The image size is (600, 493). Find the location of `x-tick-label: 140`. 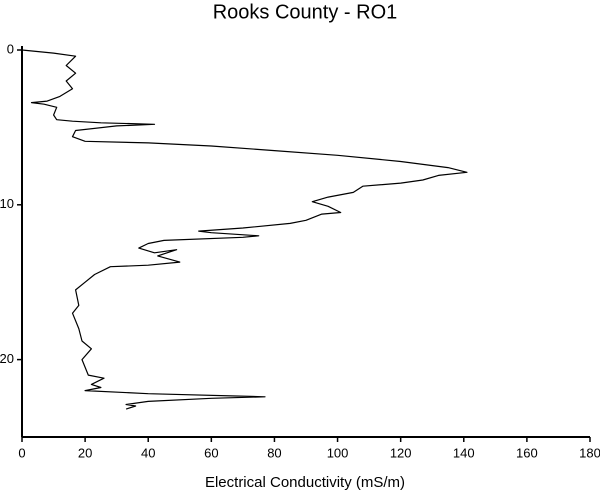

x-tick-label: 140 is located at coordinates (464, 452).